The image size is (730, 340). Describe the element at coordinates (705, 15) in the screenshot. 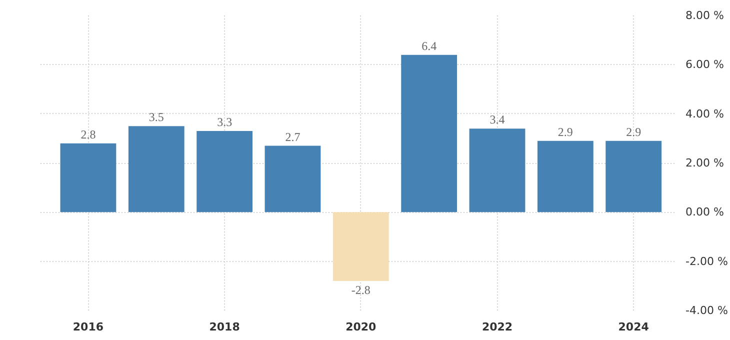

I see `y-tick-label: 8.00 %` at that location.